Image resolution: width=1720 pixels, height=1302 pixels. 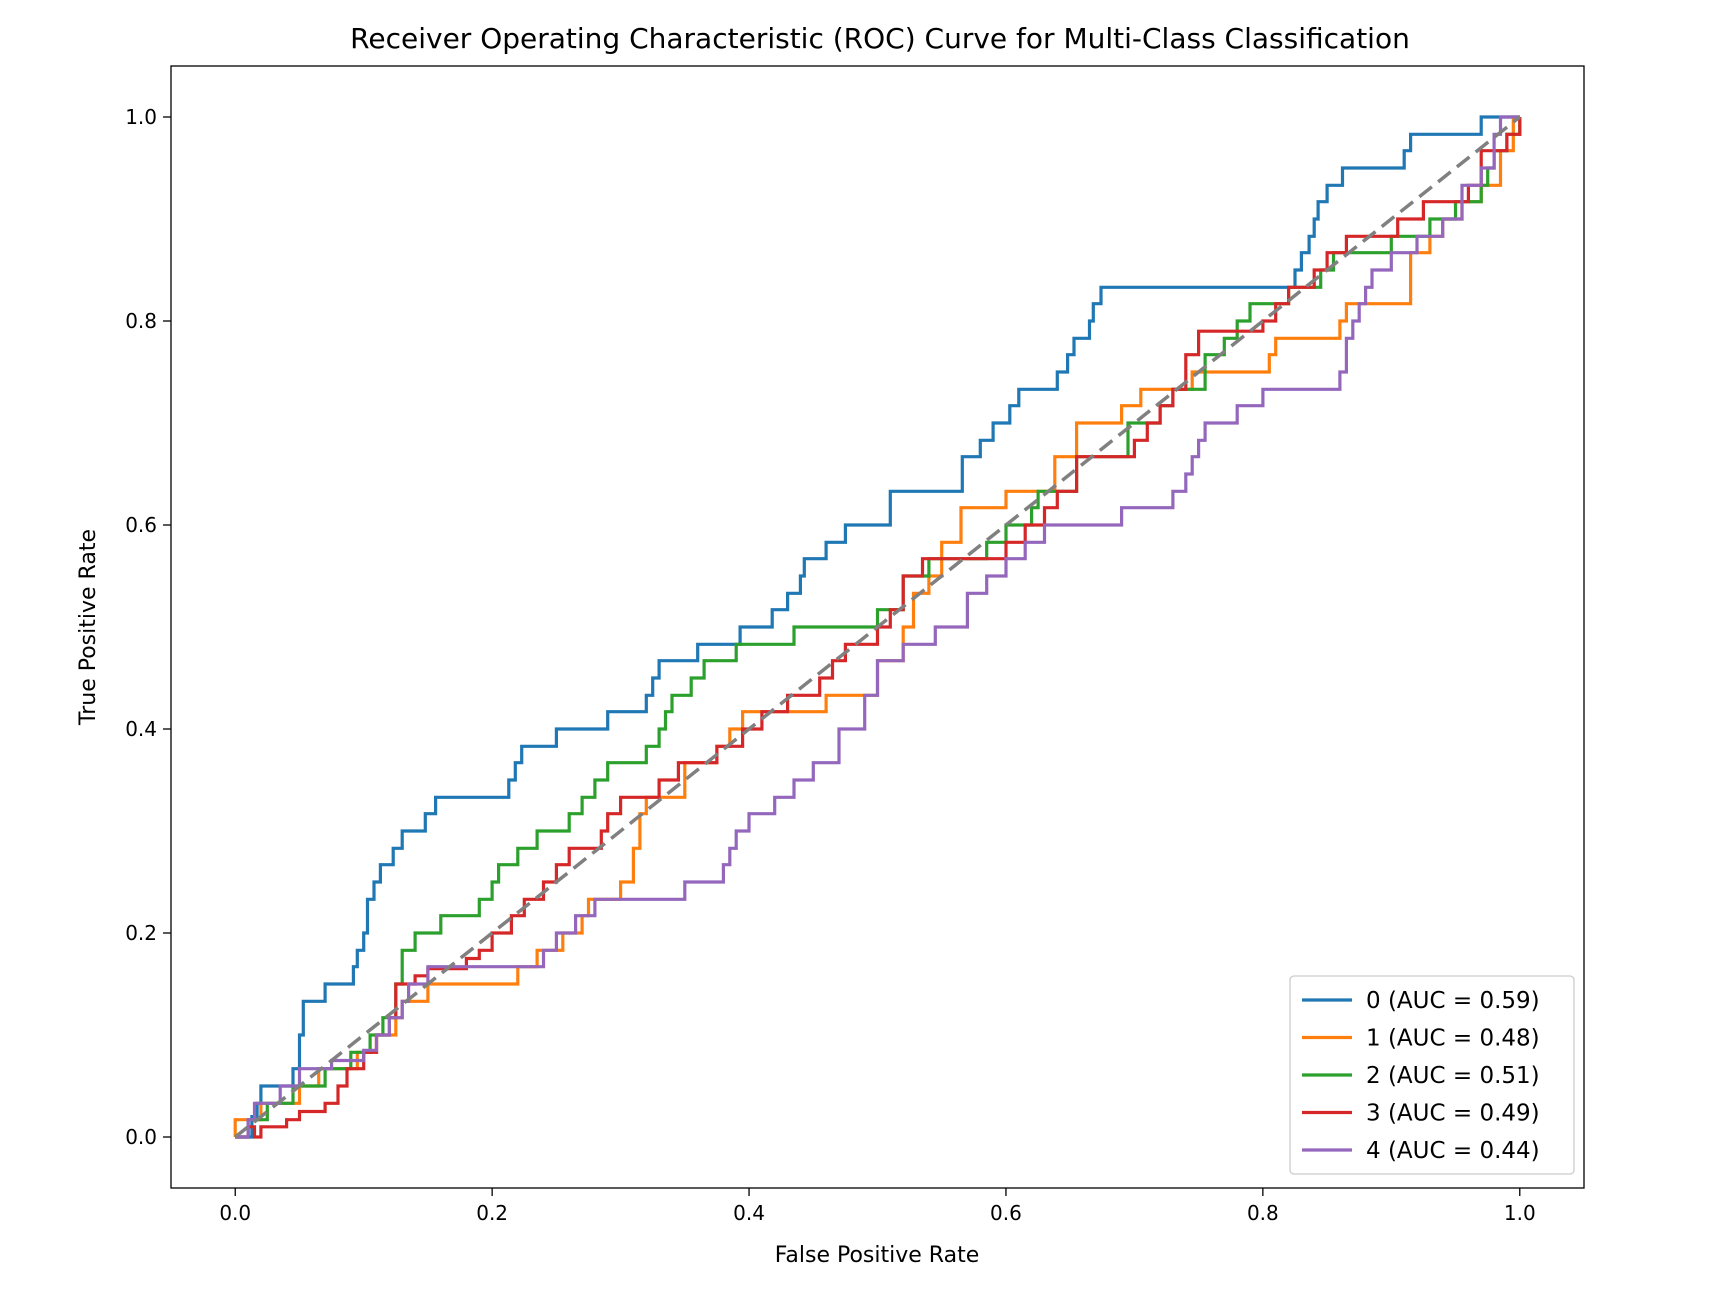 I want to click on y-tick-label: 1.0, so click(x=141, y=117).